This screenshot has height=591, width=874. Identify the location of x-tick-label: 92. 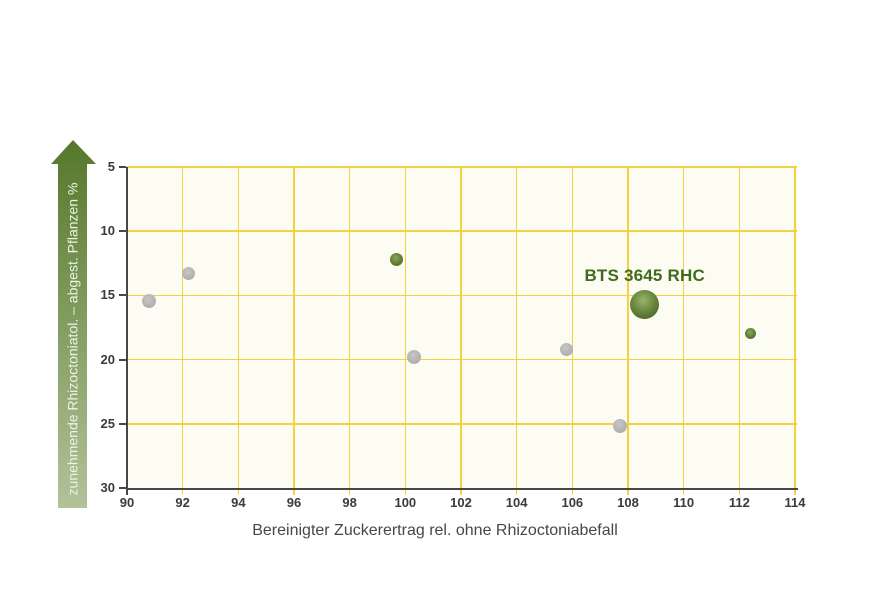
(182, 502).